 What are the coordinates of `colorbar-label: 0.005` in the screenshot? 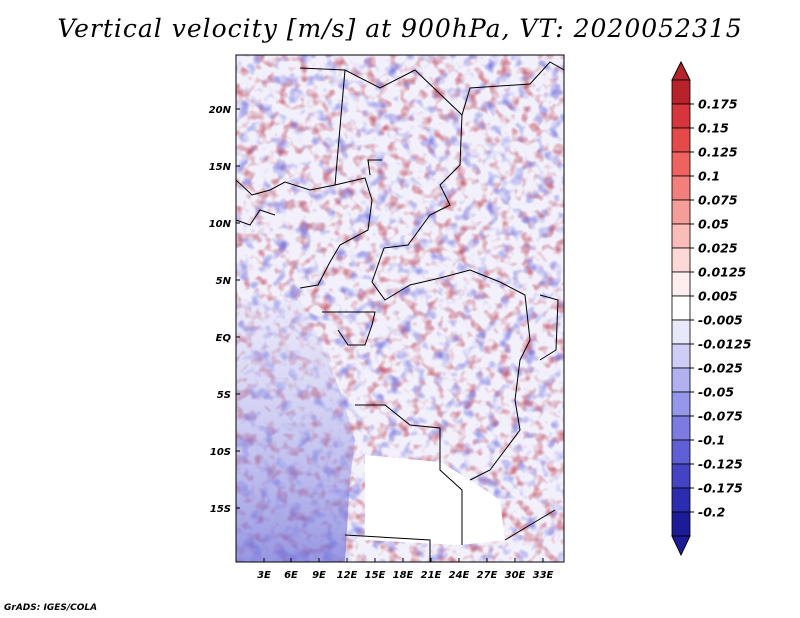 It's located at (718, 296).